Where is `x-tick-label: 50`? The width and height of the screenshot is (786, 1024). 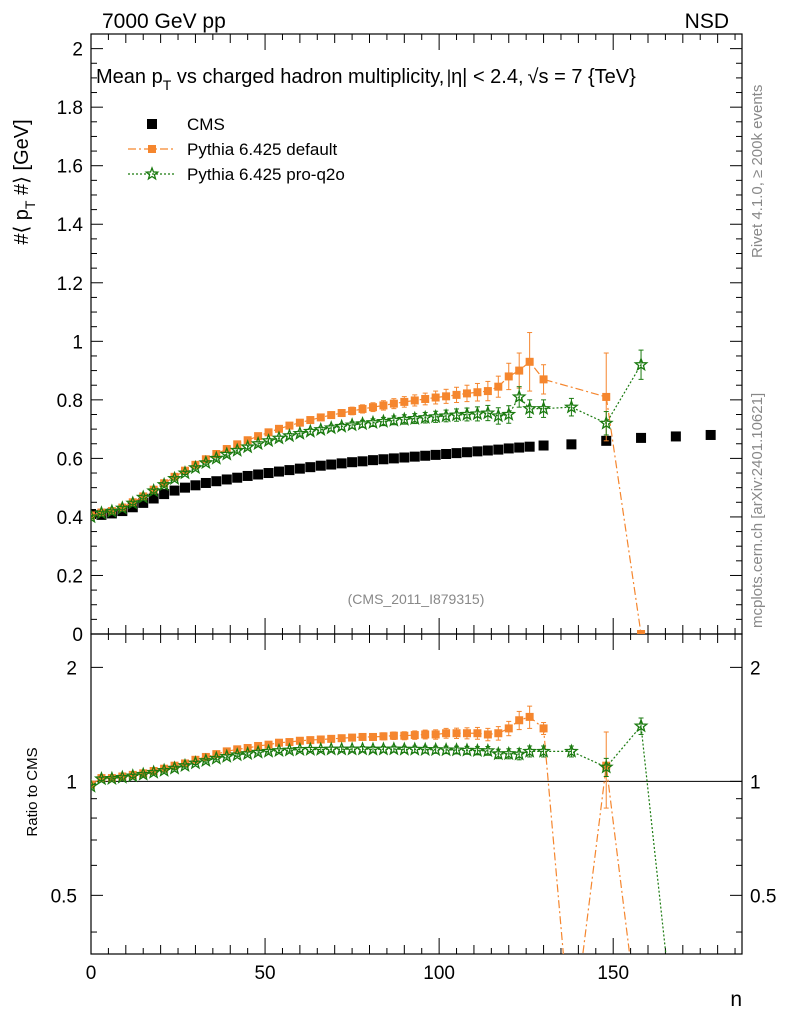
x-tick-label: 50 is located at coordinates (264, 973).